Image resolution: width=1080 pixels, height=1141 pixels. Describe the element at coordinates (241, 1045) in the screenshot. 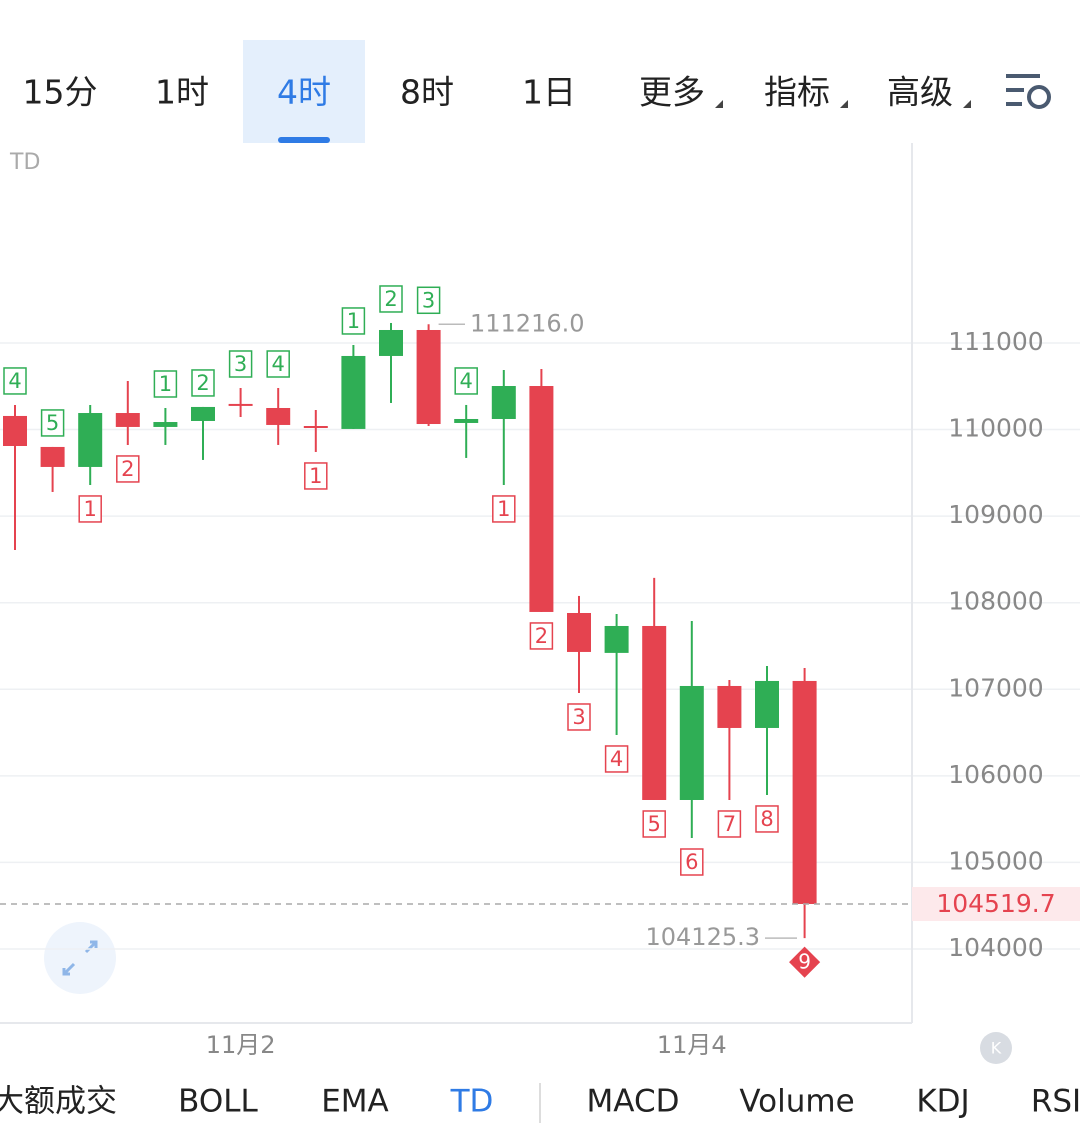

I see `x-tick-label: 11月2` at that location.